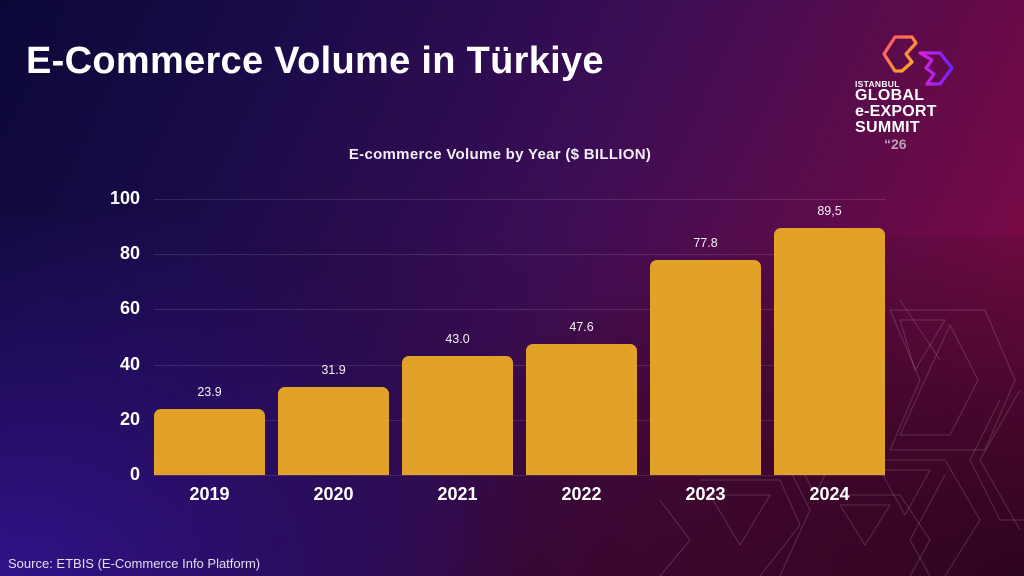 This screenshot has width=1024, height=576. What do you see at coordinates (890, 95) in the screenshot?
I see `logo-global-text: GLOBAL` at bounding box center [890, 95].